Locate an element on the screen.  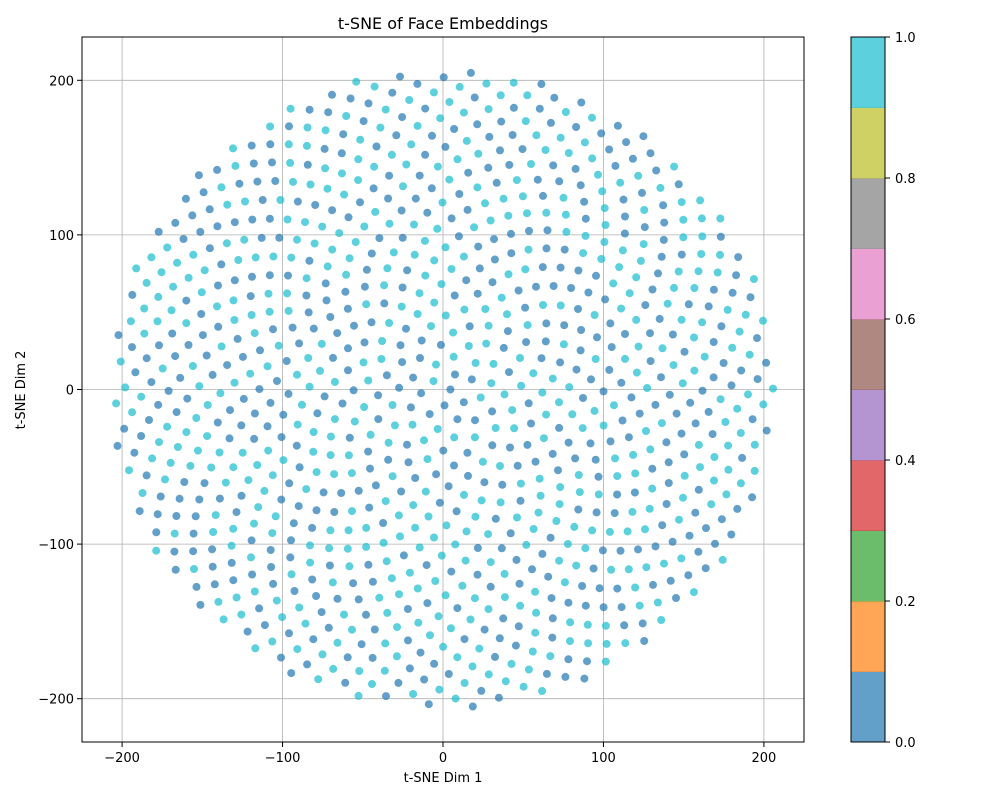
x-axis-label: t-SNE Dim 1 is located at coordinates (443, 778).